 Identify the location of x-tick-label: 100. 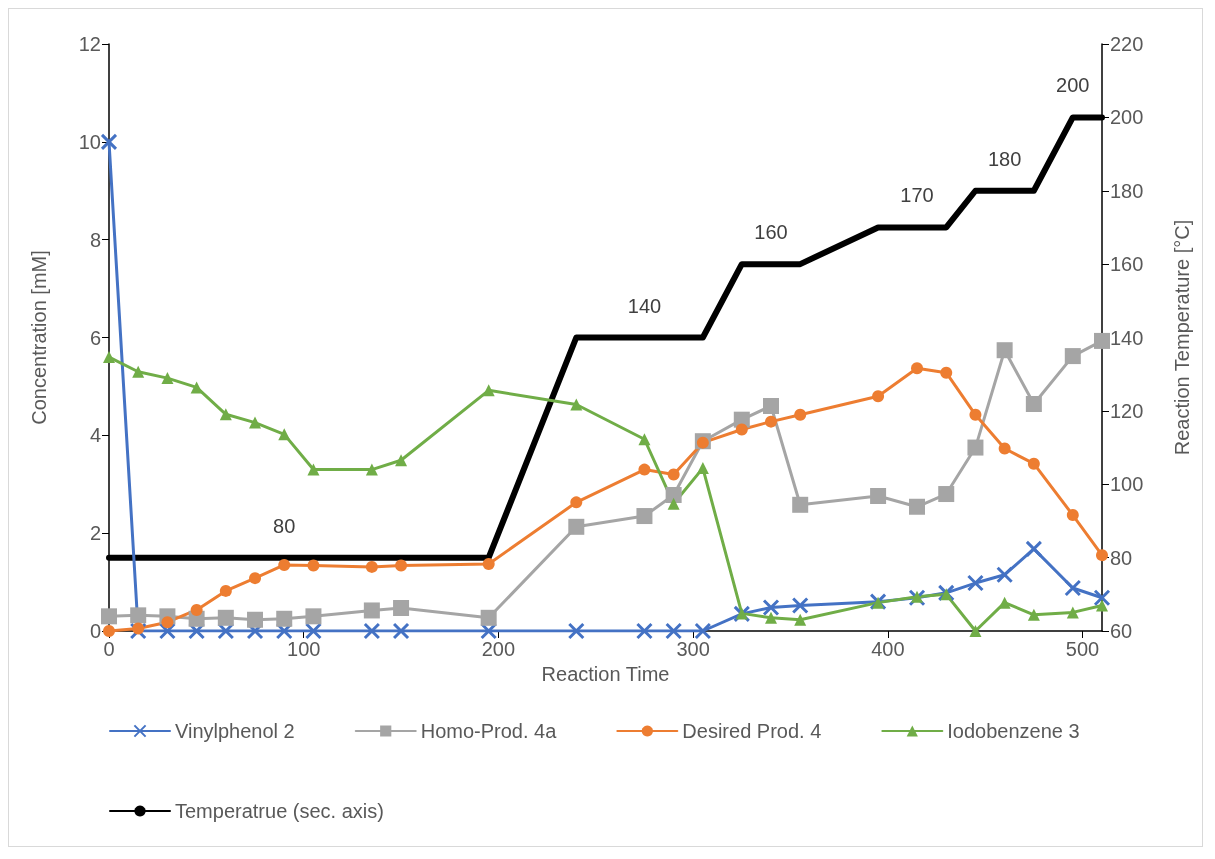
(304, 649).